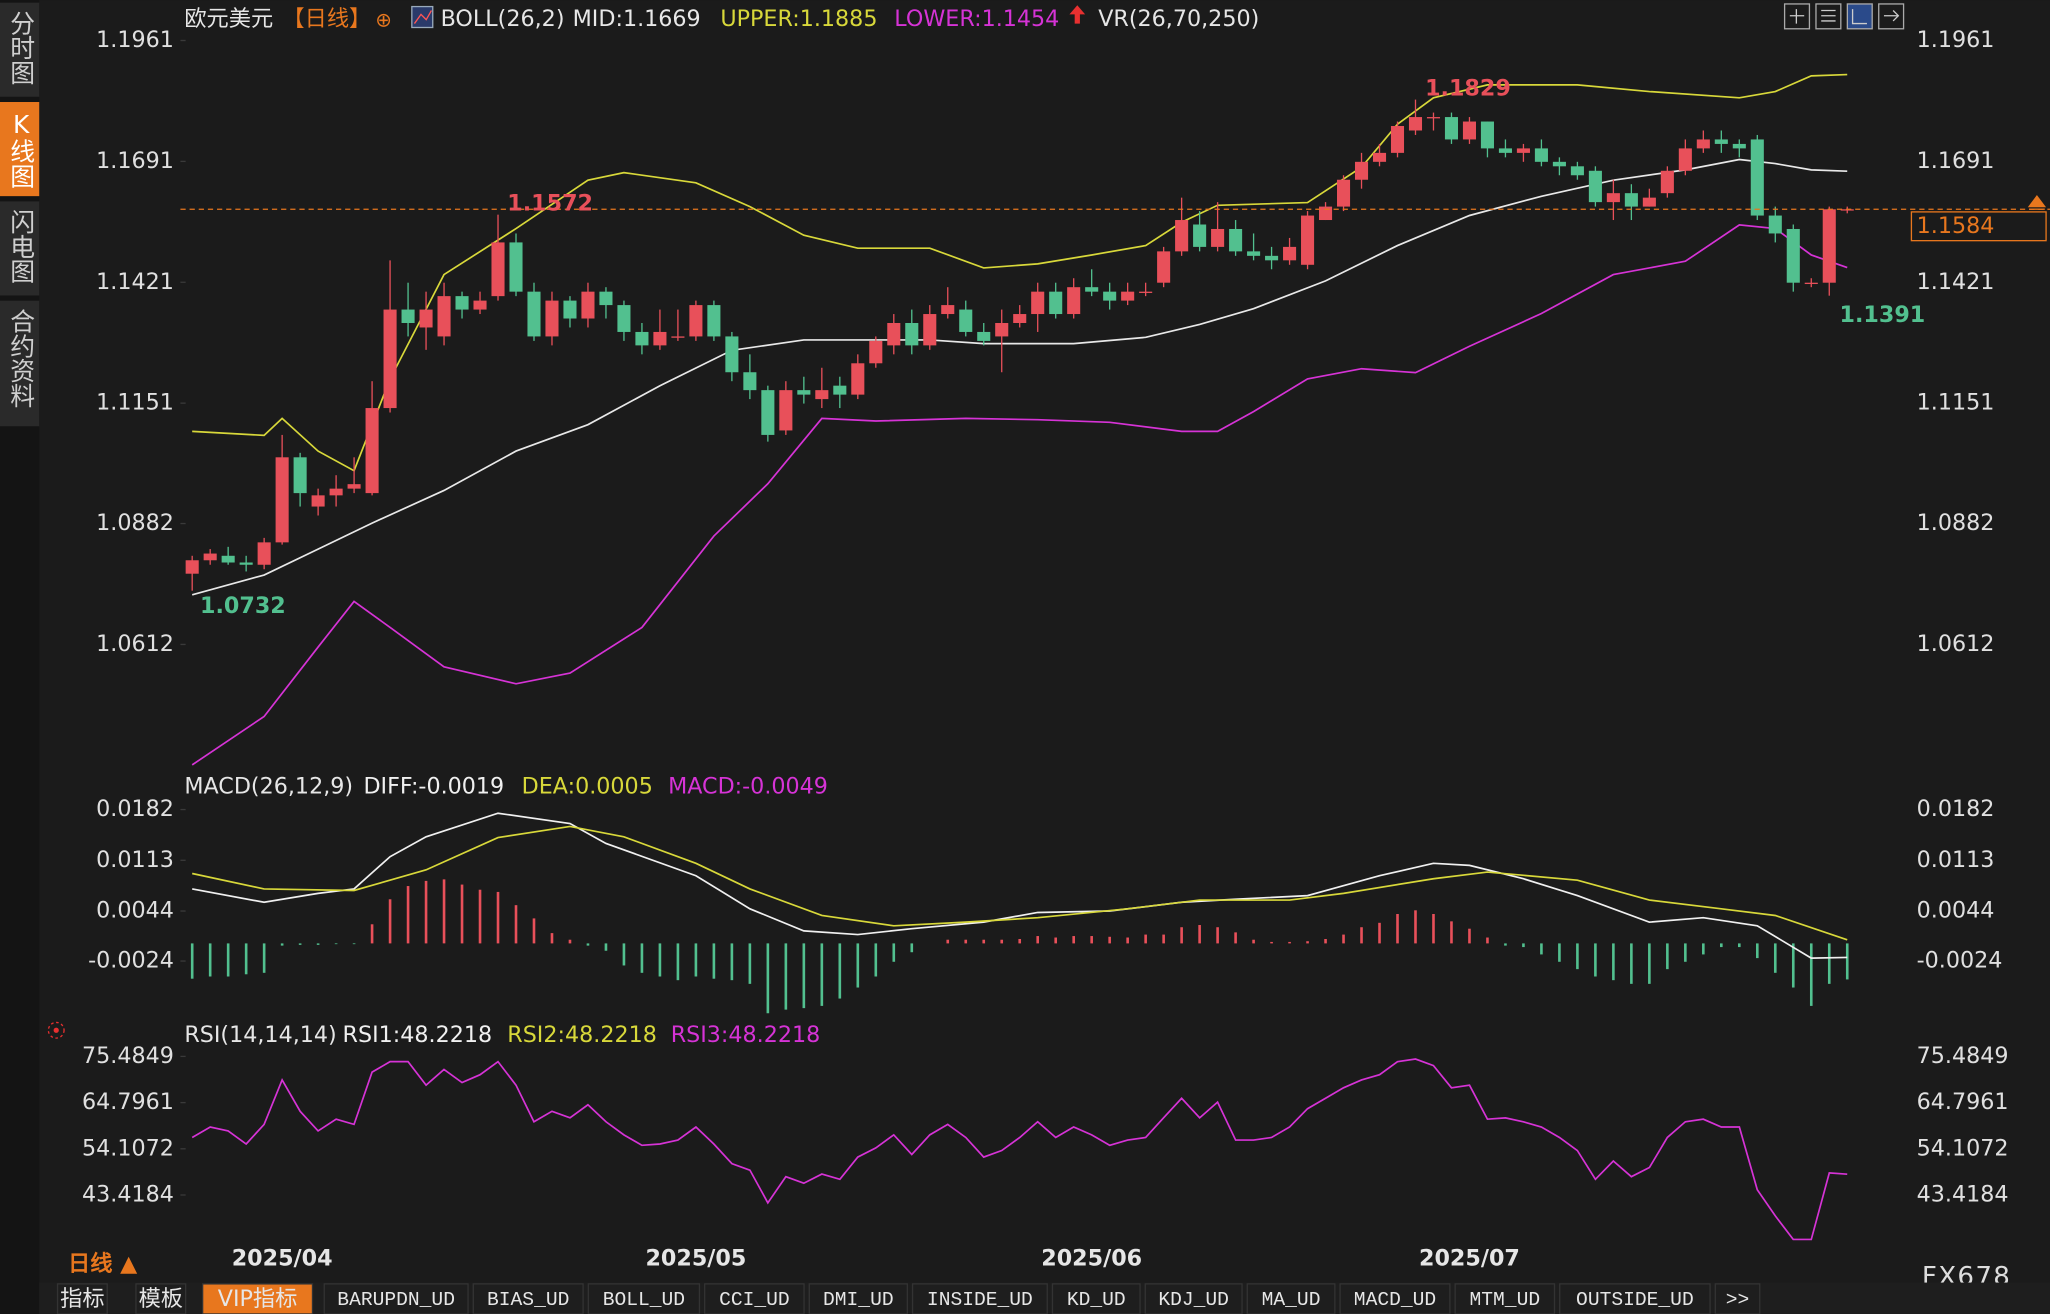  I want to click on bottom-tab: MACD_UD, so click(1395, 1300).